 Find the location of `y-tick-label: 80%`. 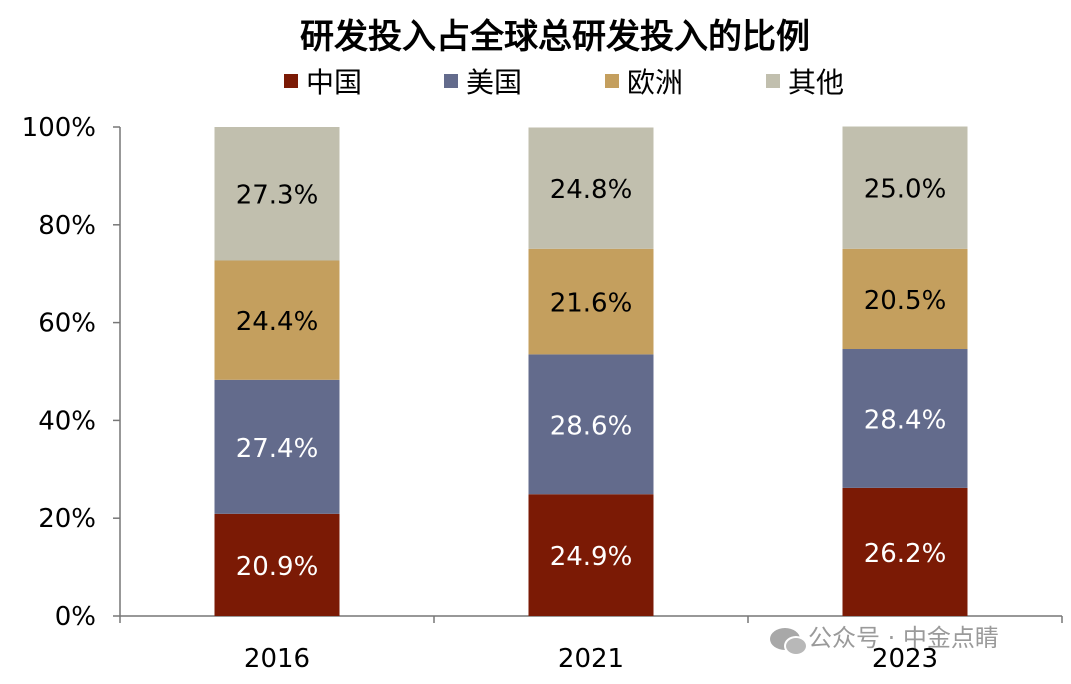

y-tick-label: 80% is located at coordinates (67, 226).